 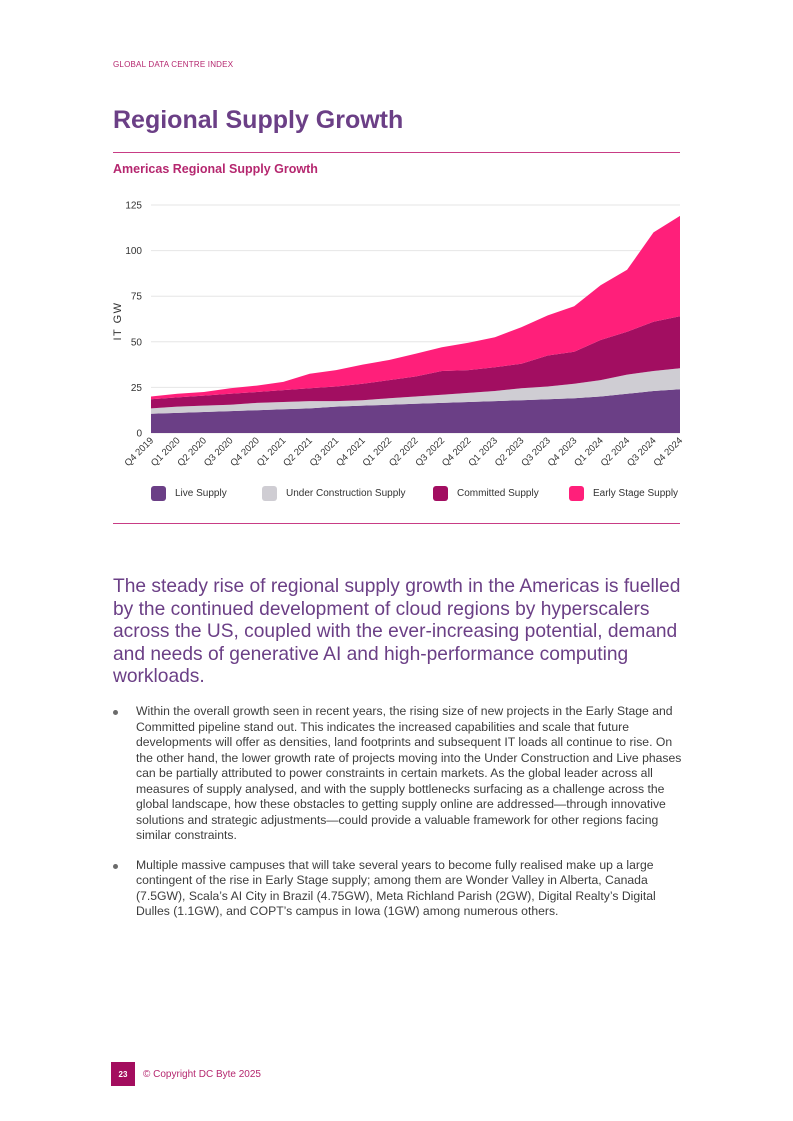 What do you see at coordinates (396, 152) in the screenshot?
I see `divider-top` at bounding box center [396, 152].